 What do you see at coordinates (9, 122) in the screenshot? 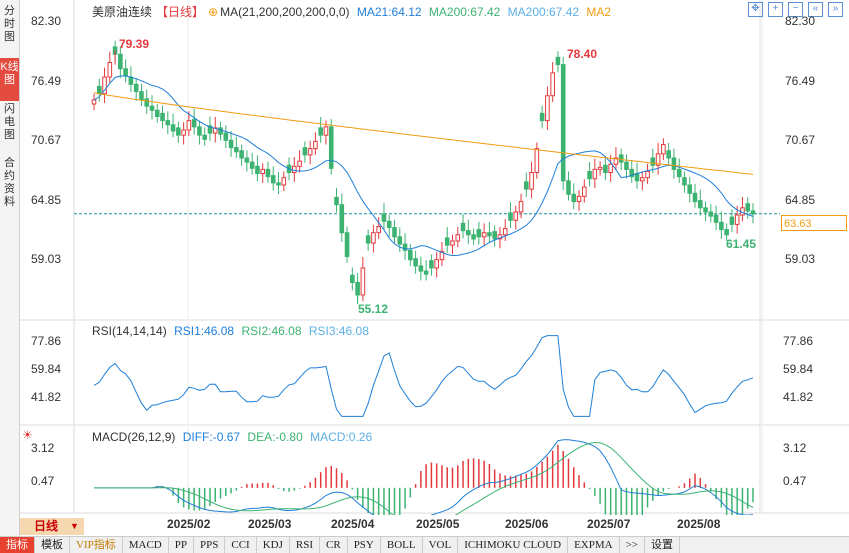
I see `tab-flash: 闪电图` at bounding box center [9, 122].